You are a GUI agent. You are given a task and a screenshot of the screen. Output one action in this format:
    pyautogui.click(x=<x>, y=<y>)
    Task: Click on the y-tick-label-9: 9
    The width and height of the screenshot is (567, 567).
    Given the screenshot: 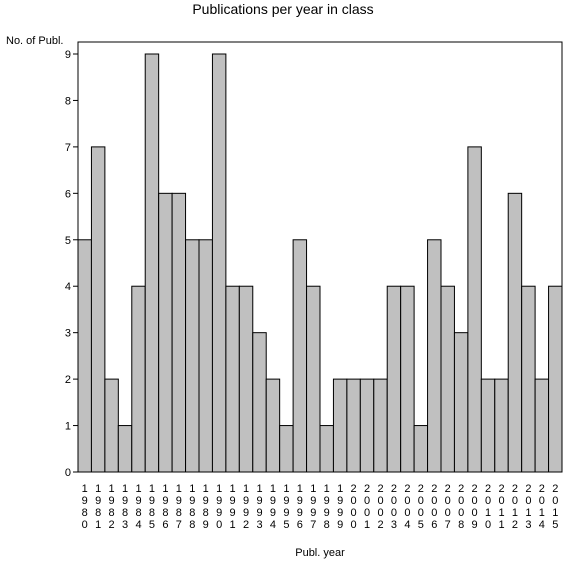 What is the action you would take?
    pyautogui.click(x=68, y=55)
    